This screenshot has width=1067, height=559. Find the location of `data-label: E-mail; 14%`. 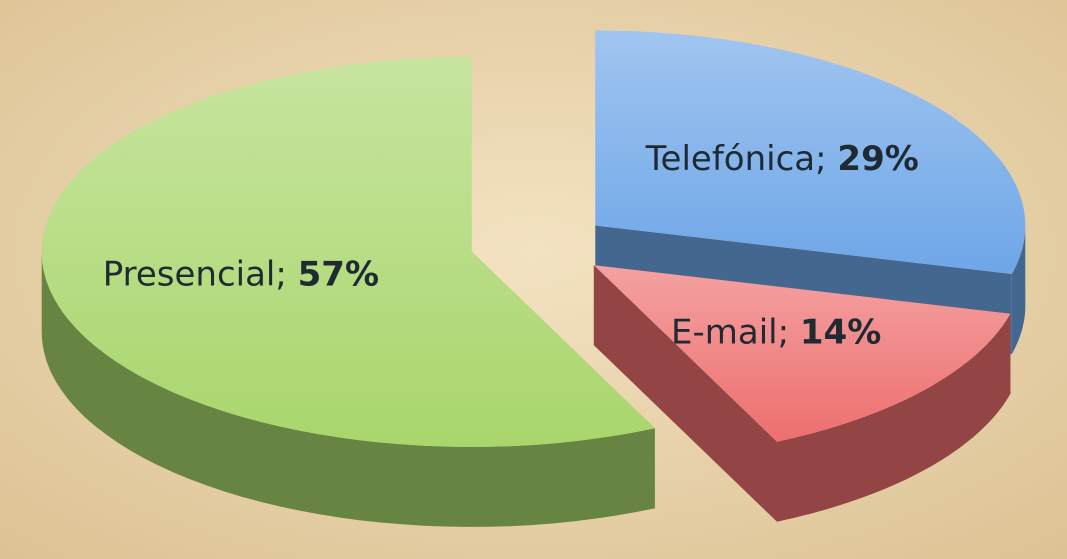

data-label: E-mail; 14% is located at coordinates (776, 332).